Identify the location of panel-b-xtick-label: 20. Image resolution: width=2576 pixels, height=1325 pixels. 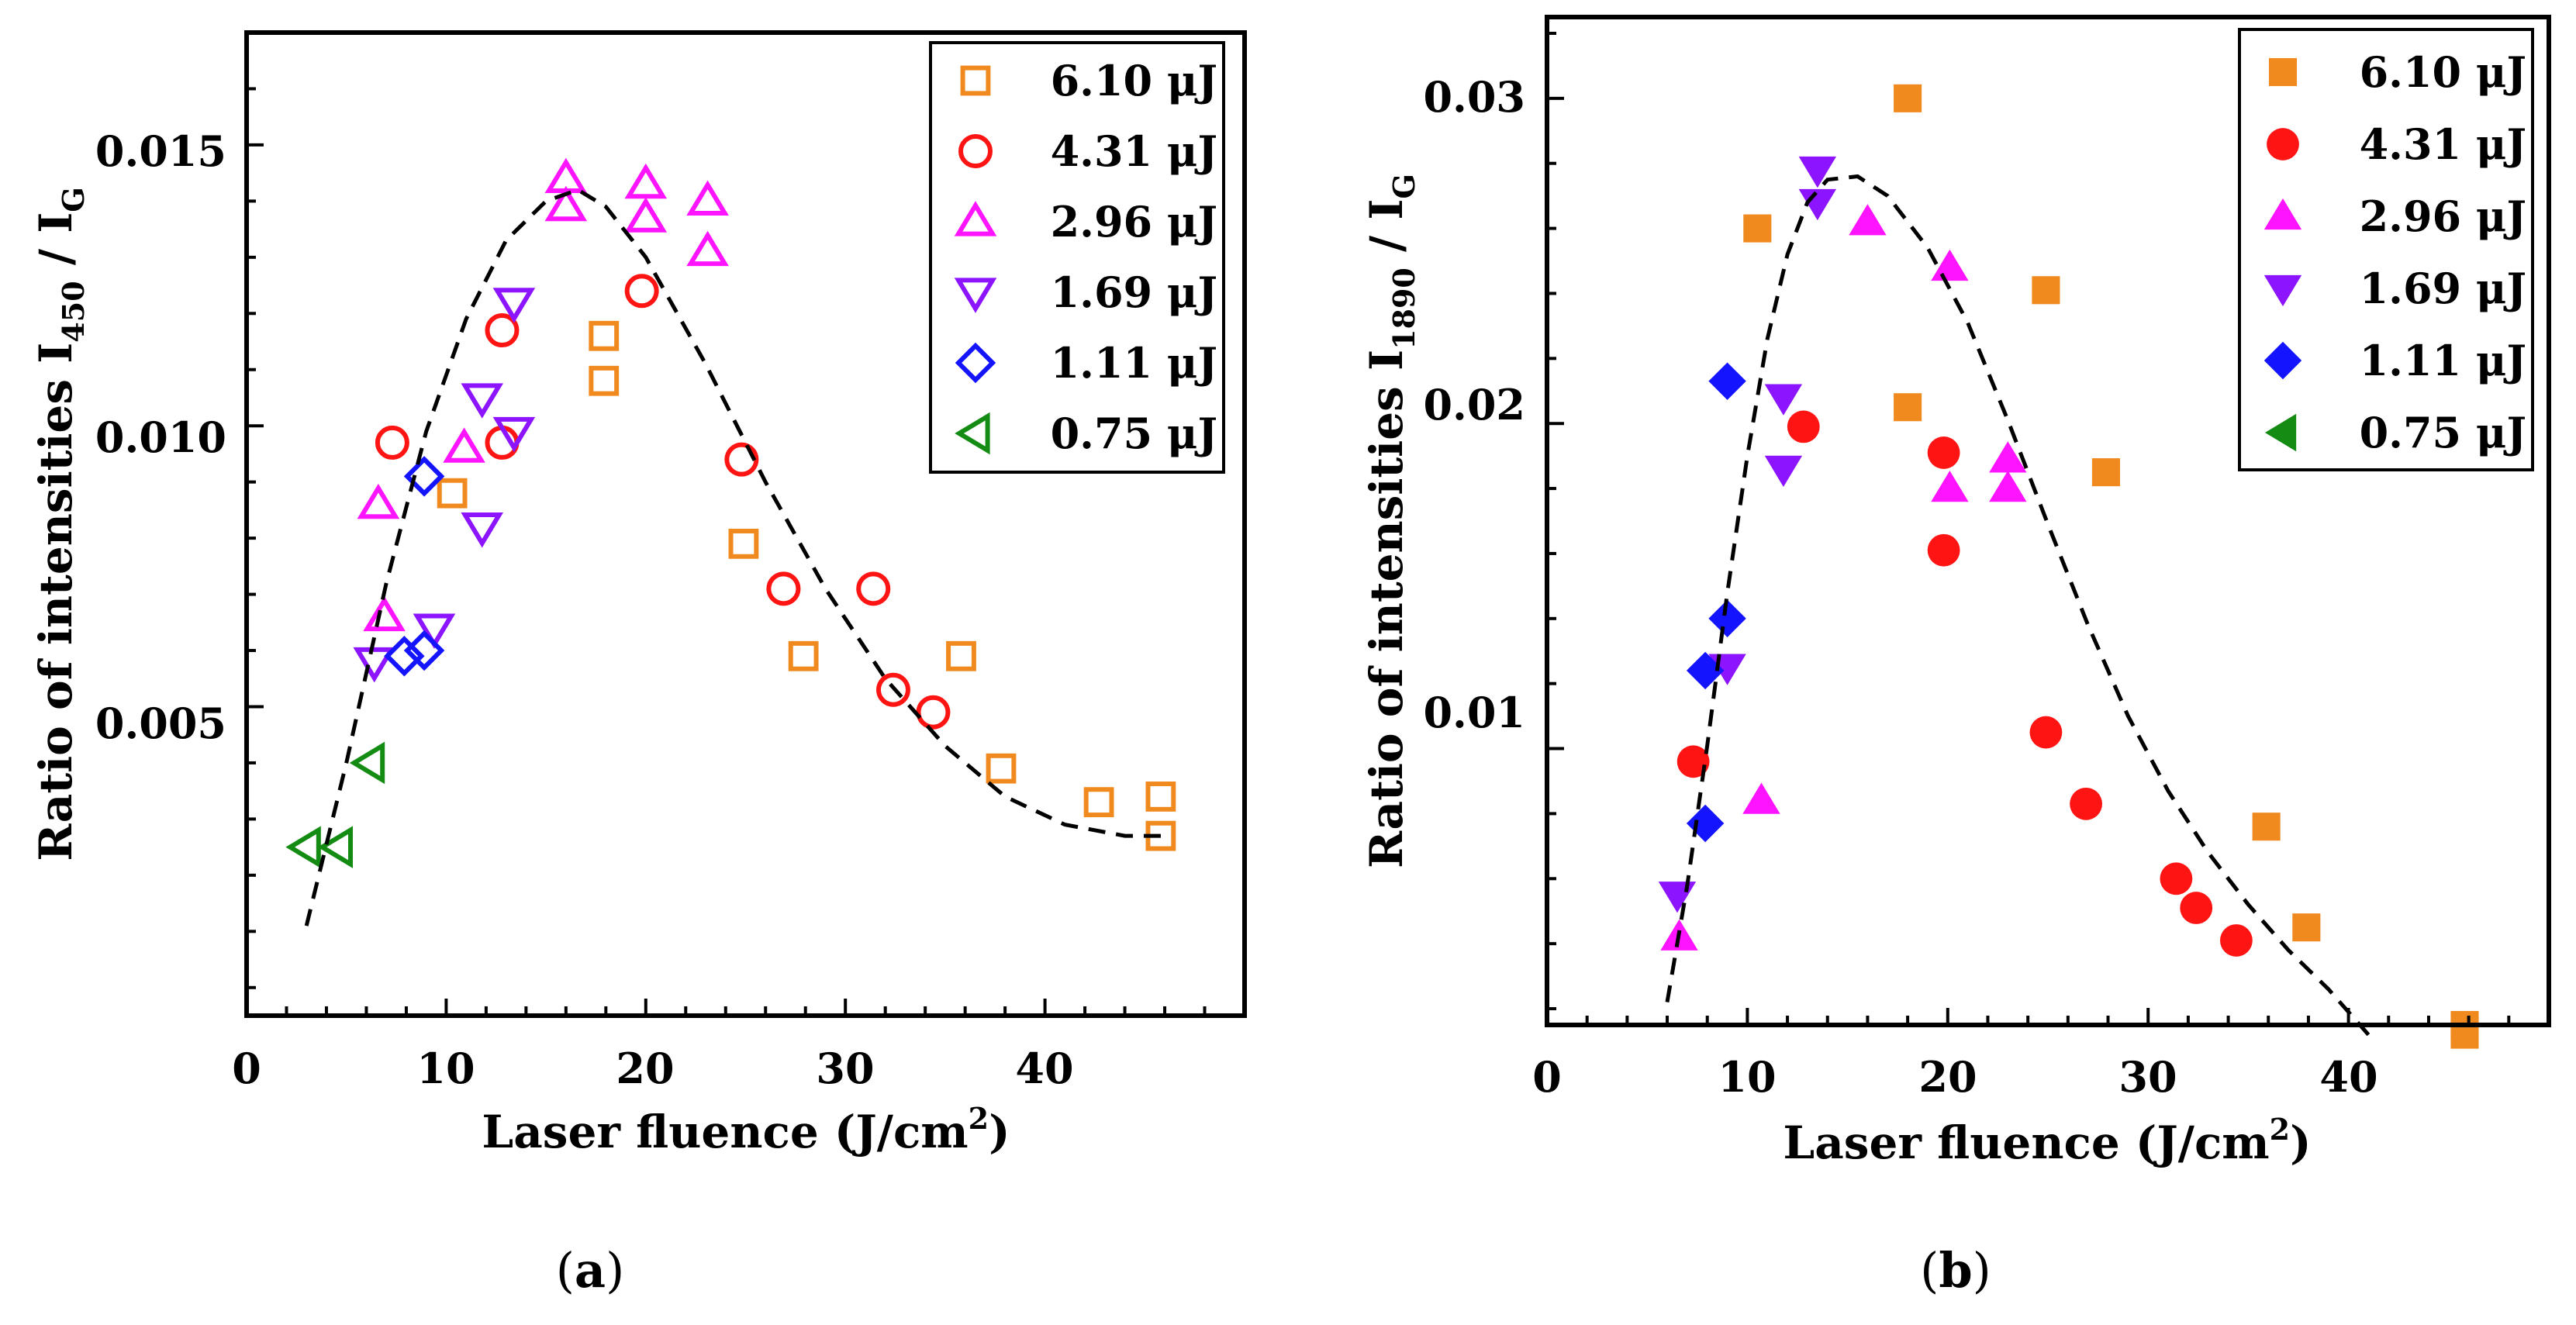
(1947, 1077).